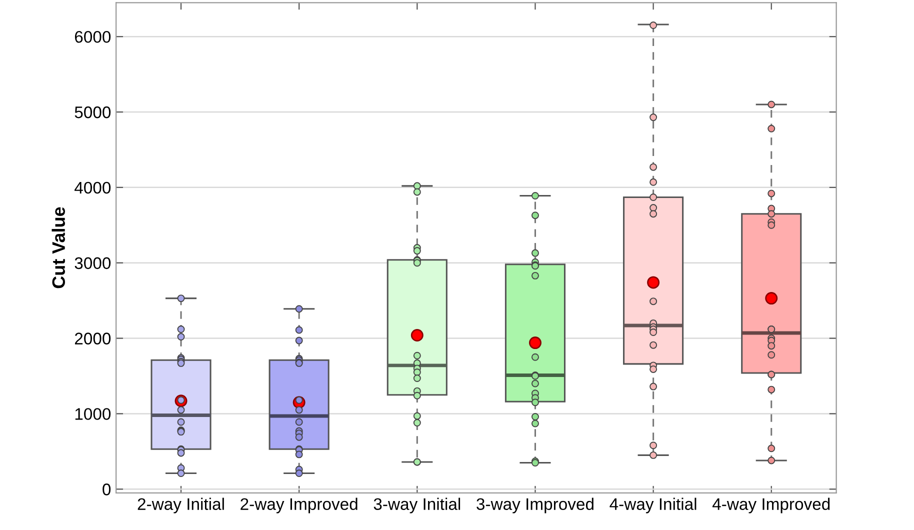 The image size is (914, 530). Describe the element at coordinates (92, 263) in the screenshot. I see `y-tick-label: 3000` at that location.